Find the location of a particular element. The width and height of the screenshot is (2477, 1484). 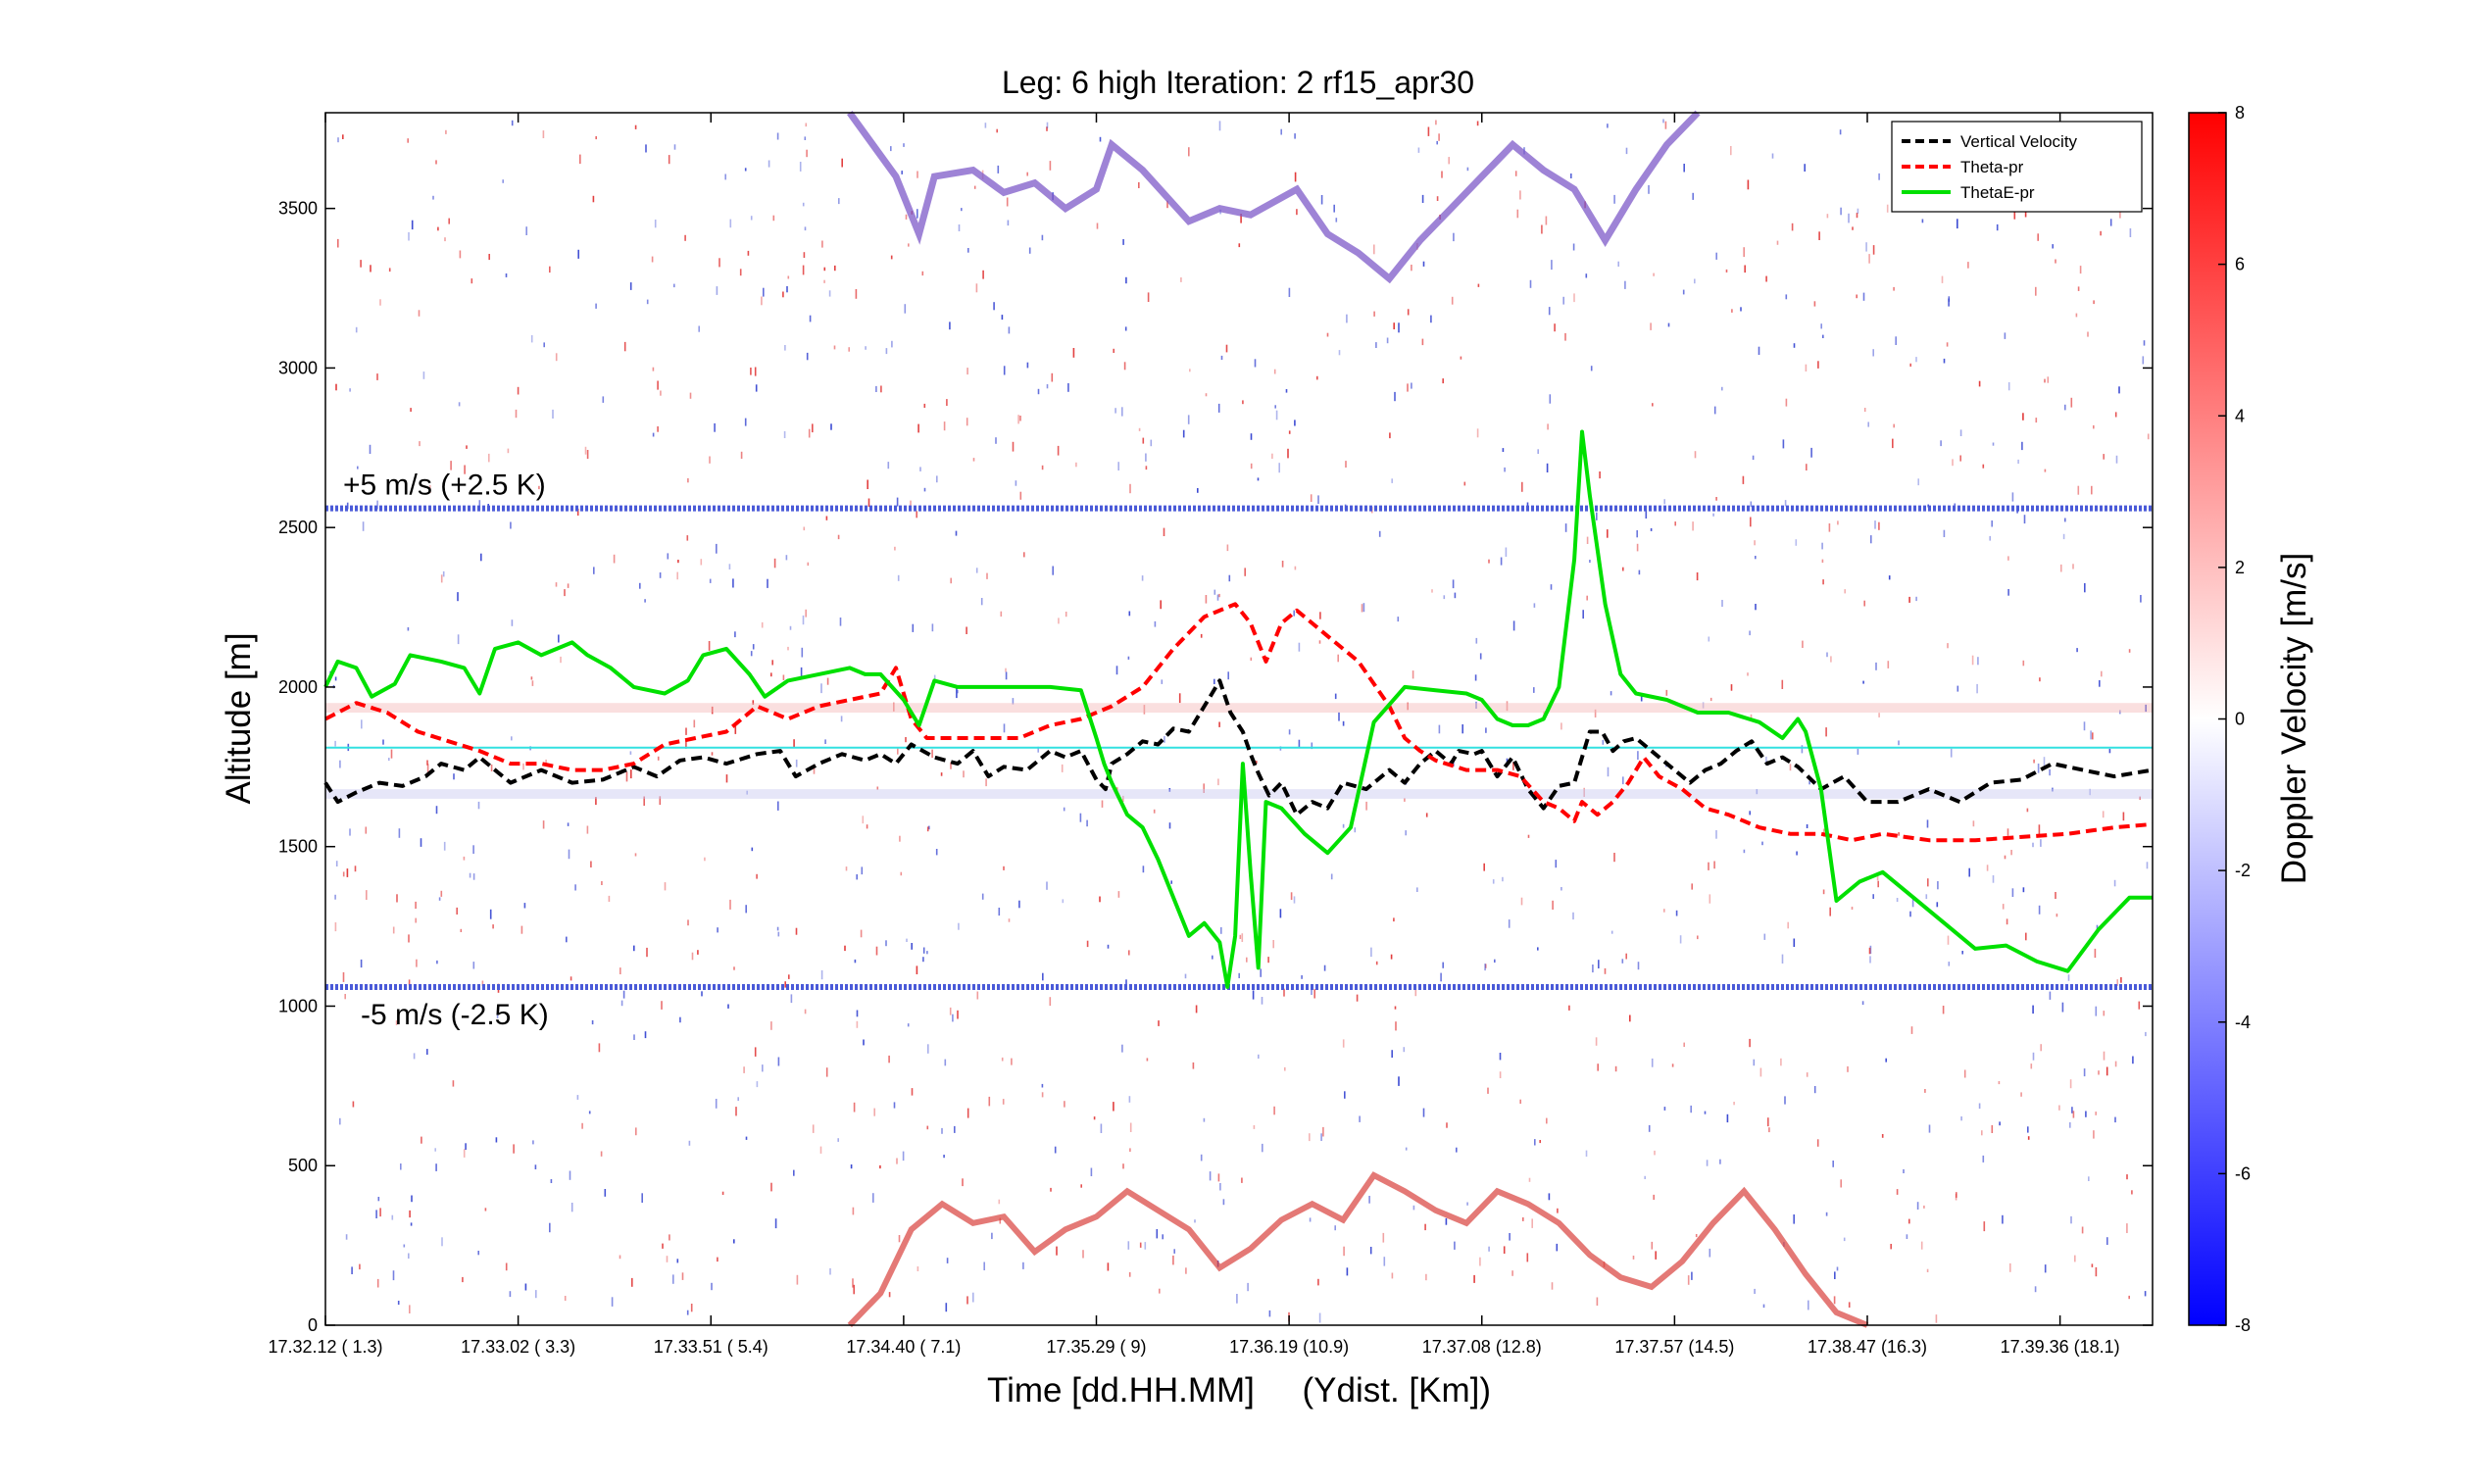

series-line-vertical-velocity is located at coordinates (1238, 747).